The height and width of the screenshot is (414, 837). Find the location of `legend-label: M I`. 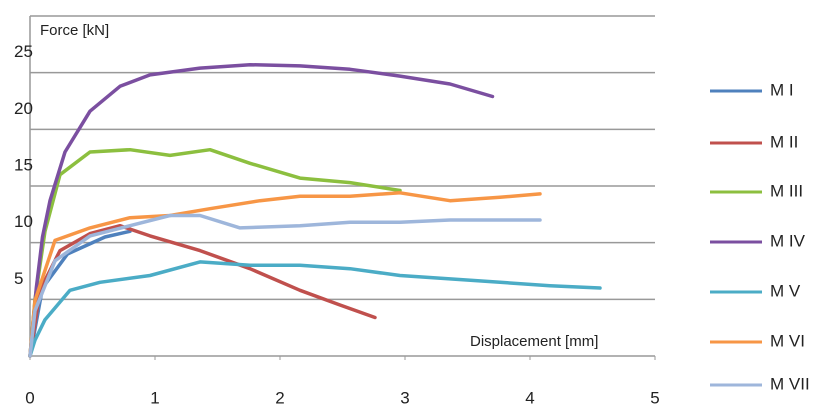

legend-label: M I is located at coordinates (782, 89).